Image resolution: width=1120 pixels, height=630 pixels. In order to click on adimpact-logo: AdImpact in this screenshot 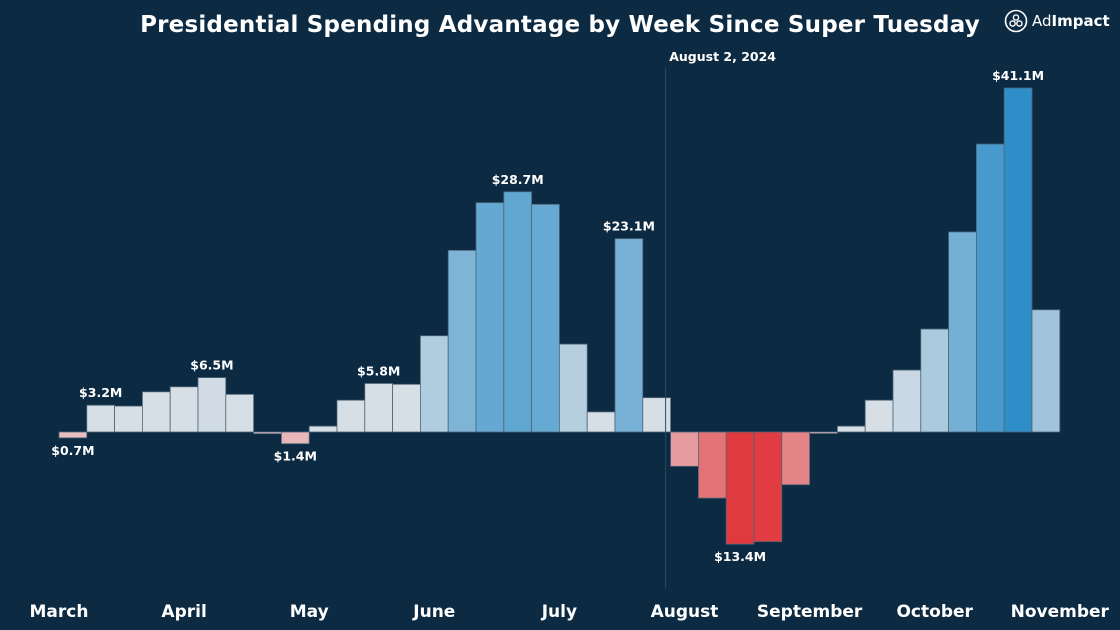, I will do `click(1057, 21)`.